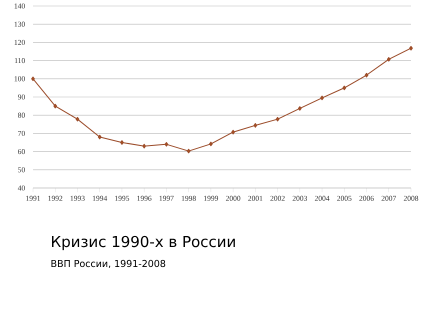 This screenshot has width=427, height=320. Describe the element at coordinates (143, 243) in the screenshot. I see `text: Кризис 1990-х в России` at that location.